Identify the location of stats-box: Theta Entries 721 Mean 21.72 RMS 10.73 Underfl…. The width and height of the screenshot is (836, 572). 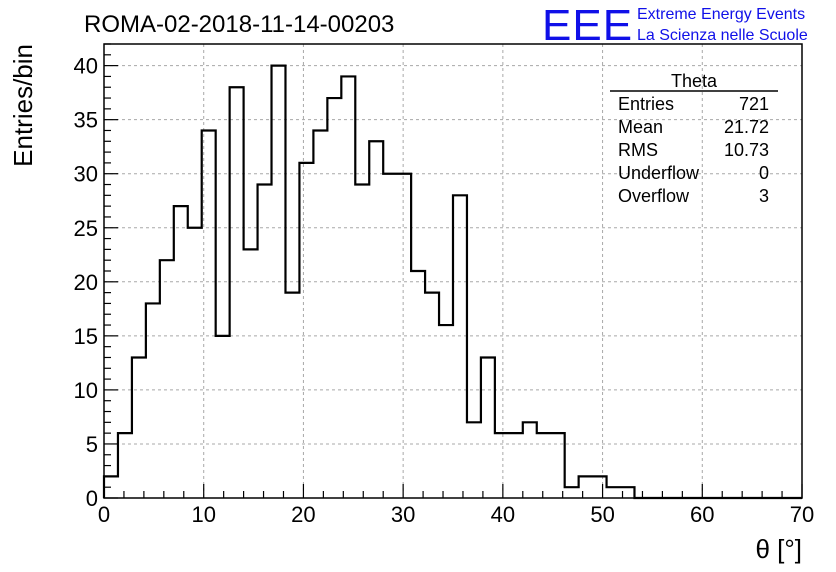
(694, 138).